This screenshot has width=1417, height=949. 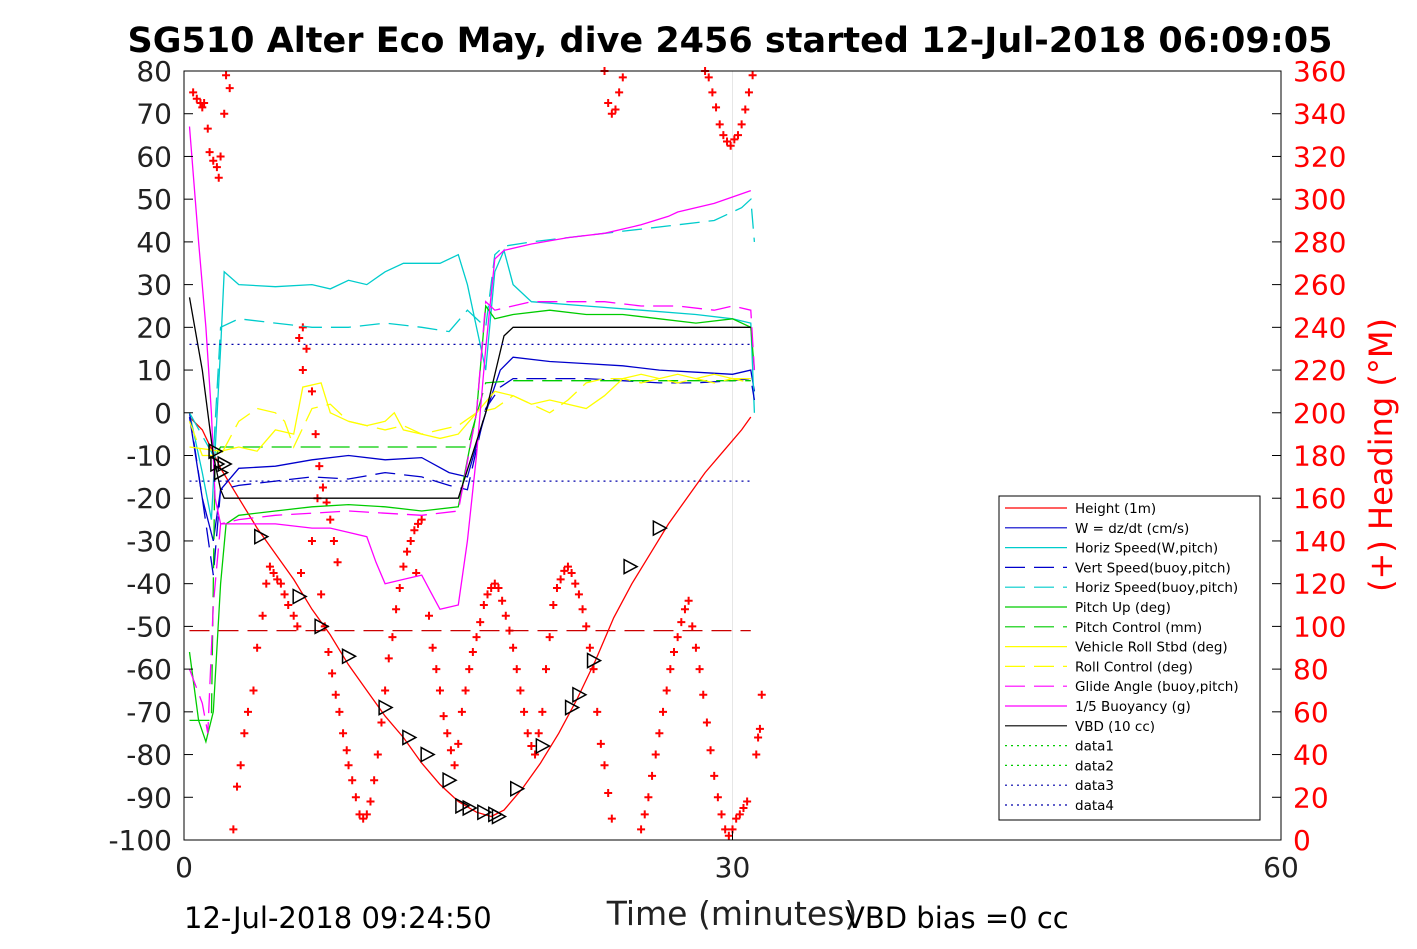 I want to click on legend-label: Glide Angle (buoy,pitch), so click(x=1157, y=687).